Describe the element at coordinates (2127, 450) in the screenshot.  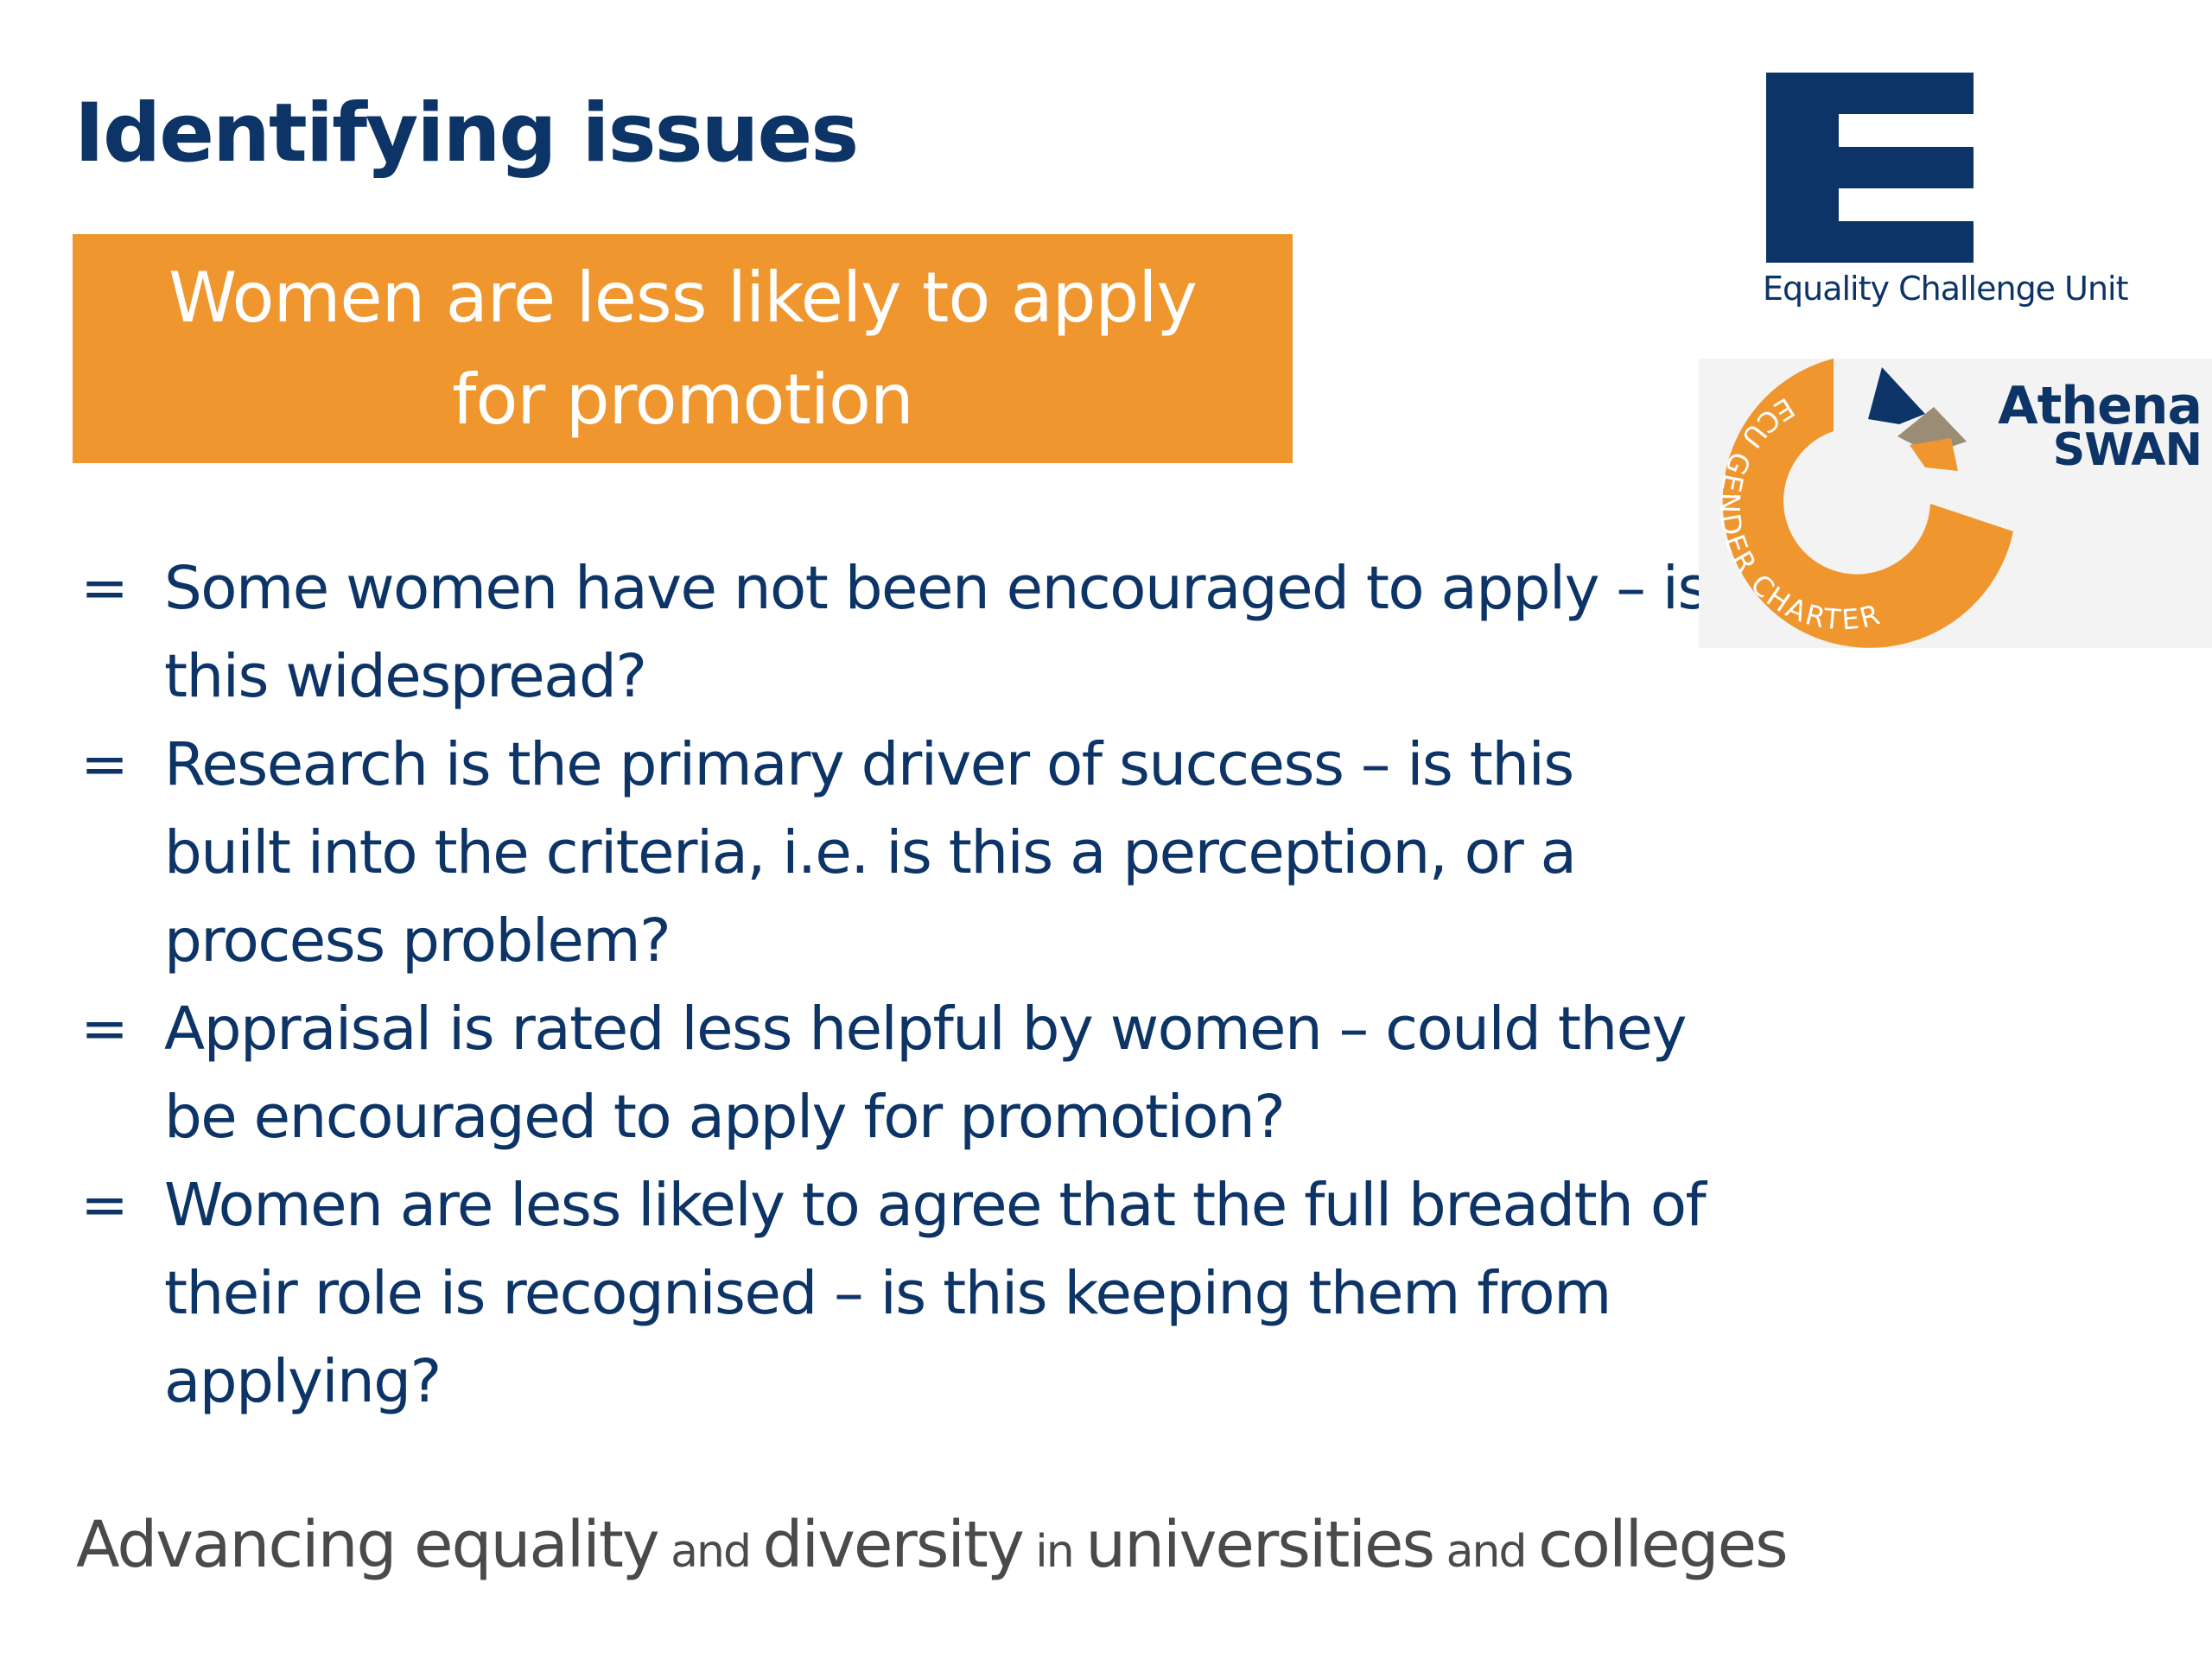
I see `swan-text: SWAN` at that location.